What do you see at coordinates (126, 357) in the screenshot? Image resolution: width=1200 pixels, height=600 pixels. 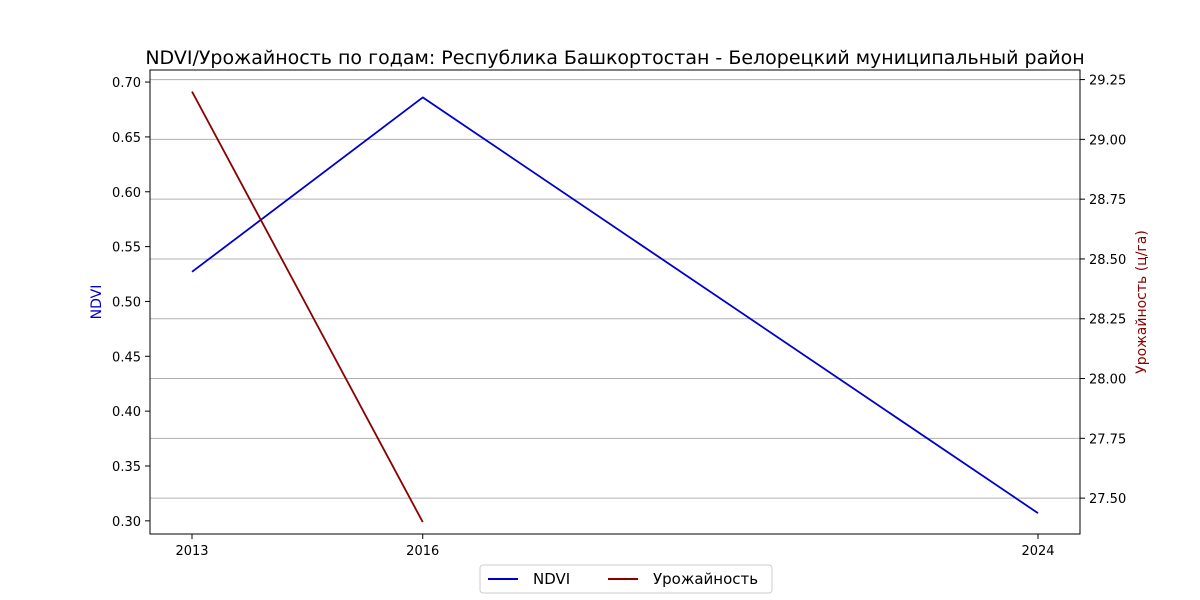 I see `y-left-tick-label: 0.45` at bounding box center [126, 357].